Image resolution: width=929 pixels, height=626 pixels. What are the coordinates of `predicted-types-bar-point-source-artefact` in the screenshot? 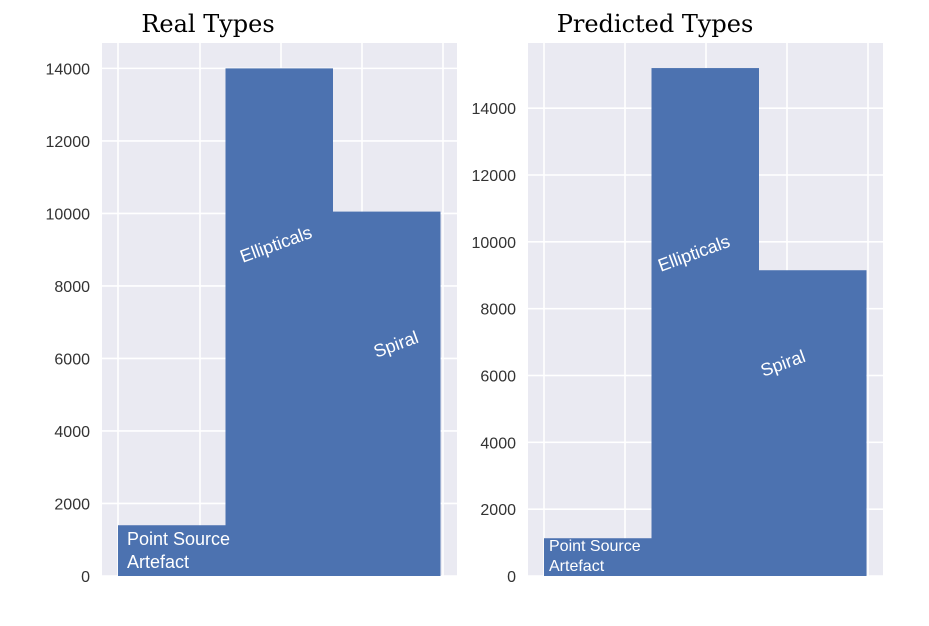 It's located at (598, 557).